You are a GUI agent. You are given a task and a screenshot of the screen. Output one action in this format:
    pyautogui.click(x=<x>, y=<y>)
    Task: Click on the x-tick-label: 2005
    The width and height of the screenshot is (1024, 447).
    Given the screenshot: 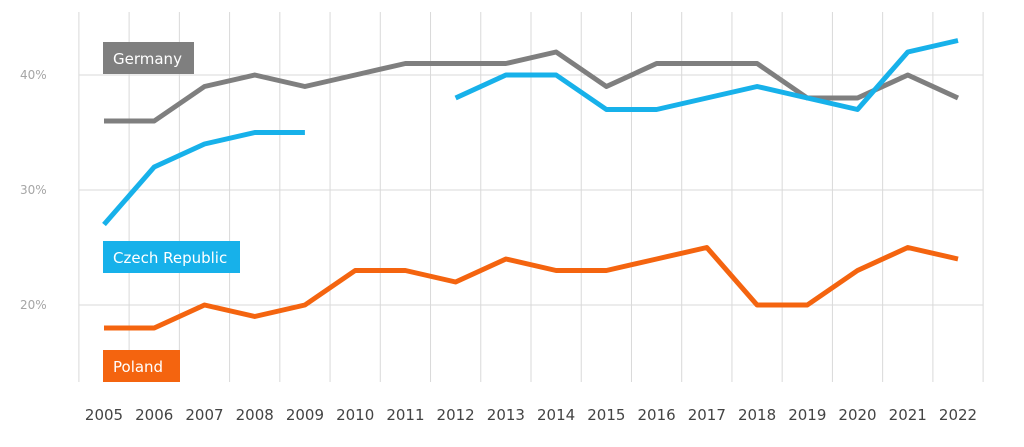 What is the action you would take?
    pyautogui.click(x=104, y=415)
    